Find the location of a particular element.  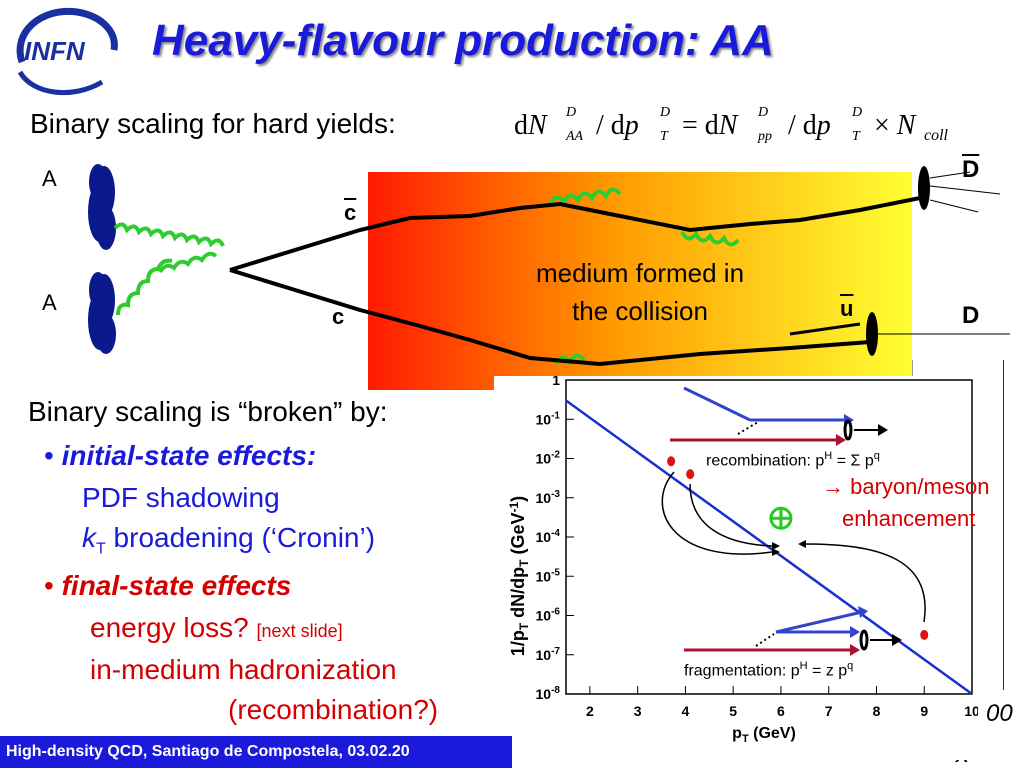

svg-text: AA is located at coordinates (574, 136).